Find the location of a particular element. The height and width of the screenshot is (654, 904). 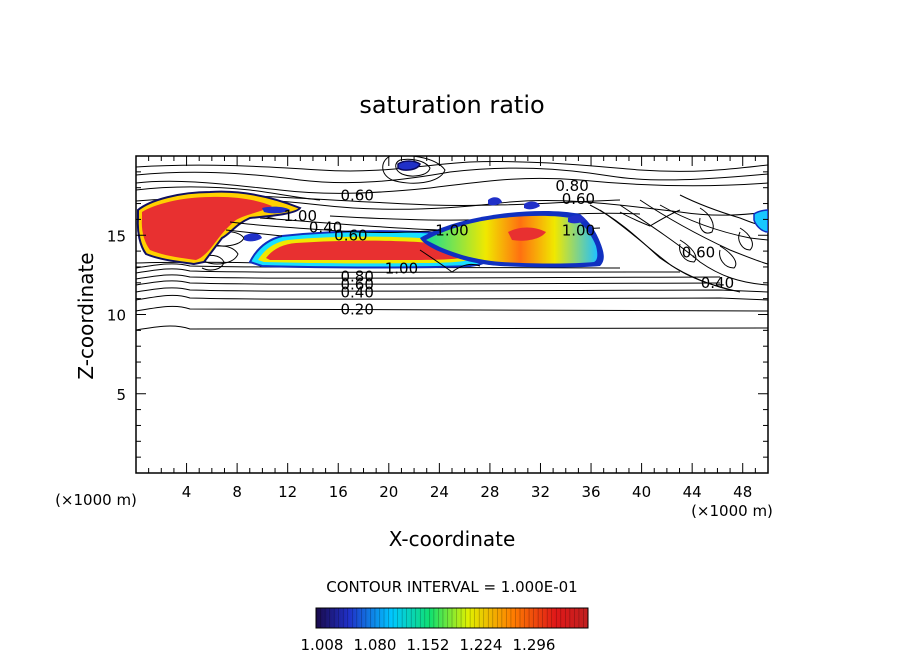

x-axis-label: X-coordinate is located at coordinates (452, 539).